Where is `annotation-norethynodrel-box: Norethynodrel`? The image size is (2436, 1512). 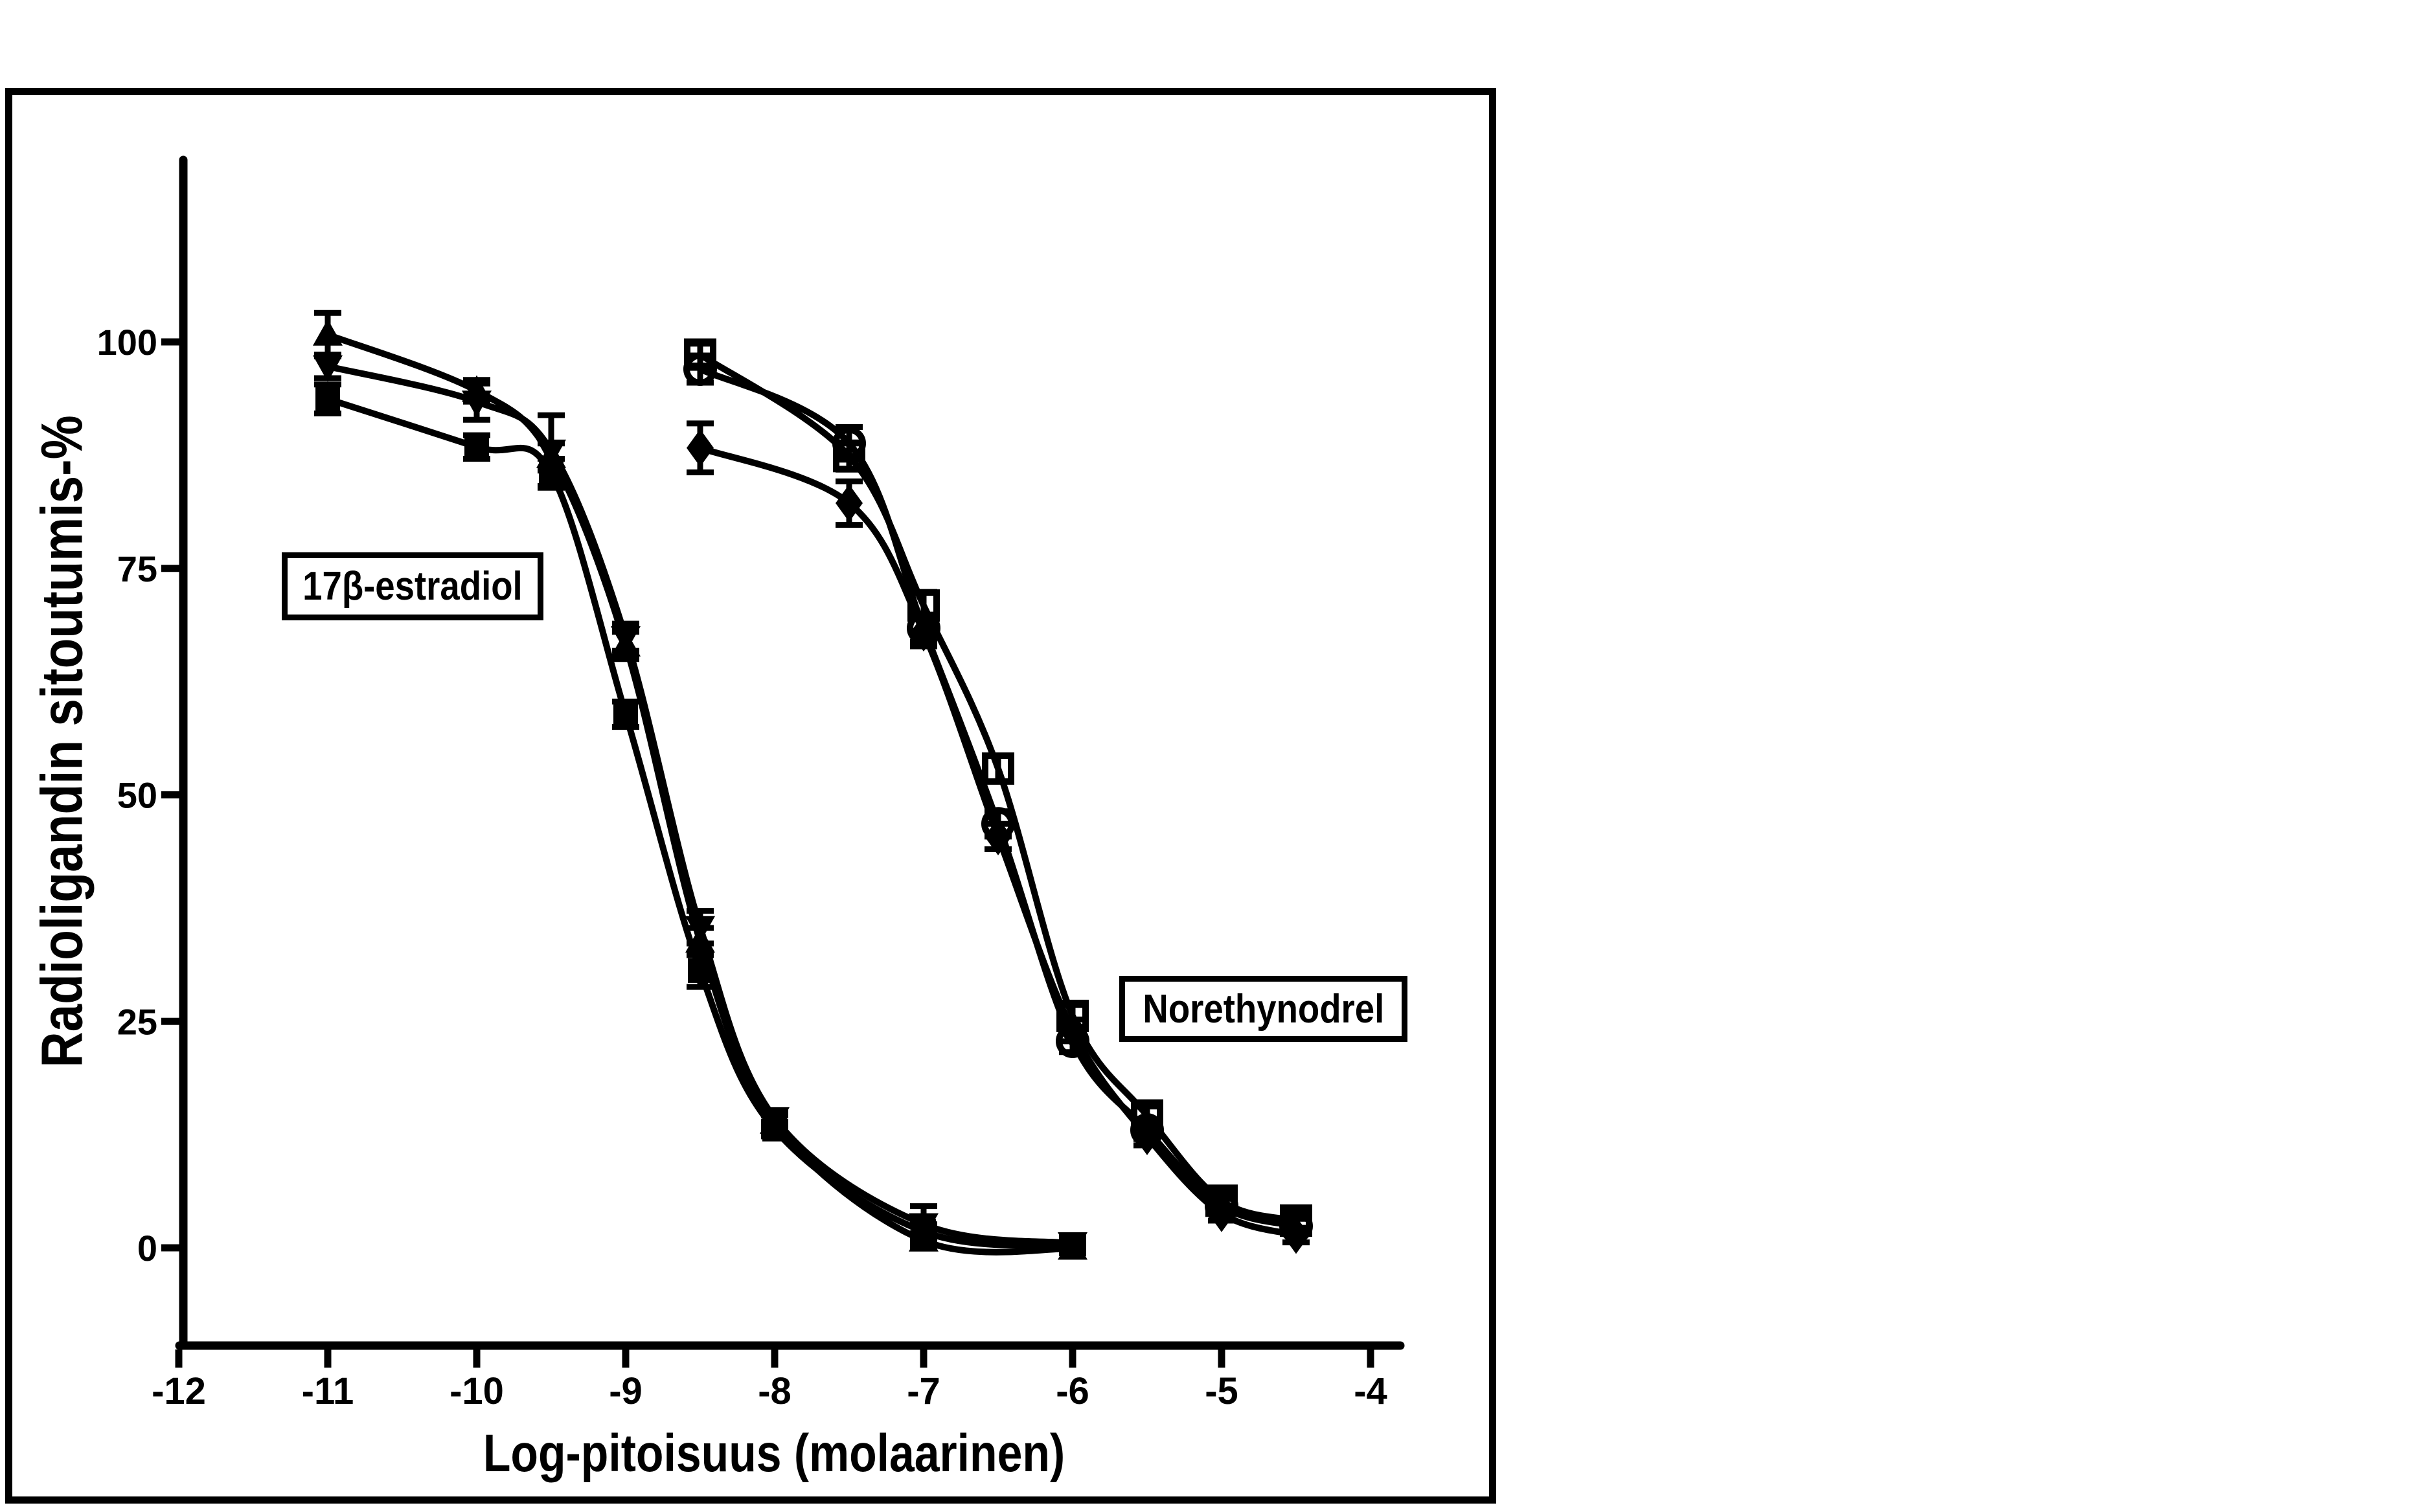
annotation-norethynodrel-box: Norethynodrel is located at coordinates (1263, 1009).